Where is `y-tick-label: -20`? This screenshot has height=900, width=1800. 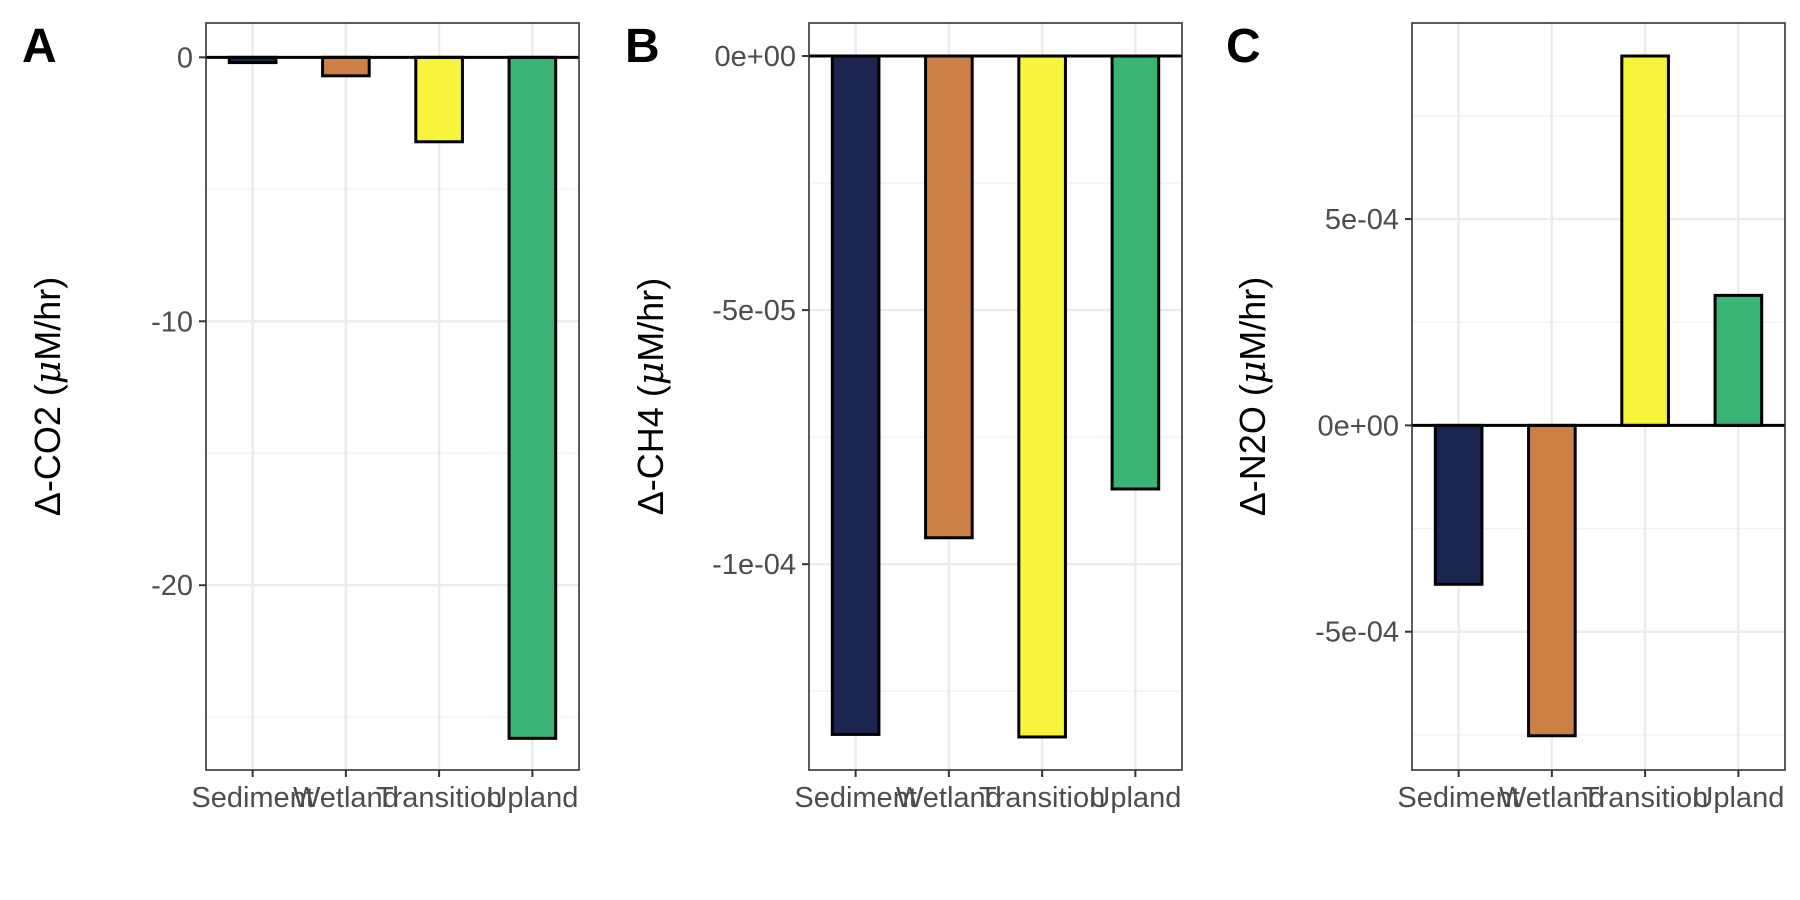
y-tick-label: -20 is located at coordinates (172, 586).